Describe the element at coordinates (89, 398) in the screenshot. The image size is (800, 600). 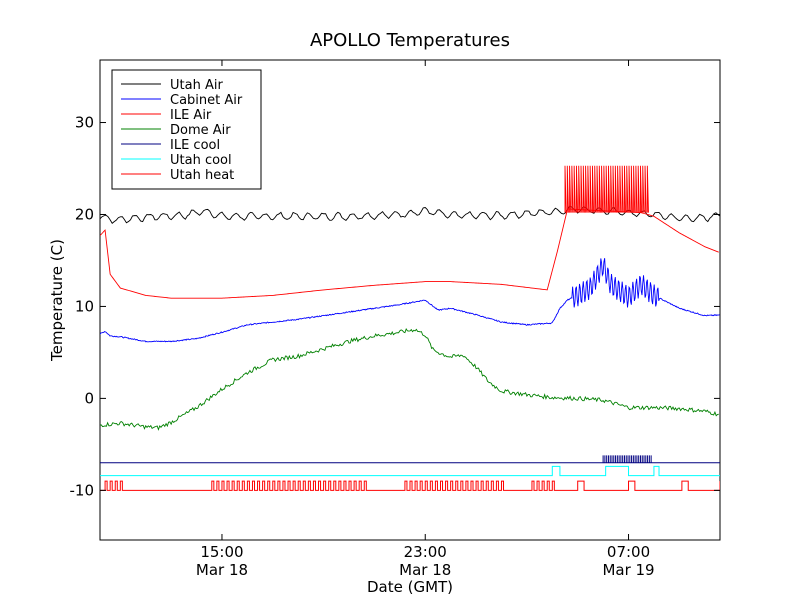
I see `y-tick-label: 0` at that location.